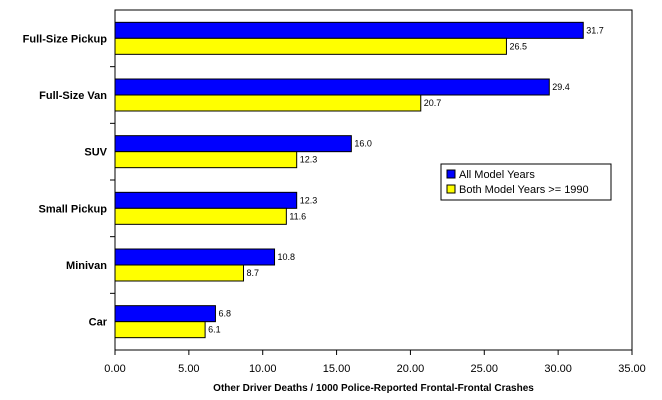  What do you see at coordinates (253, 273) in the screenshot?
I see `bar-value-label: 8.7` at bounding box center [253, 273].